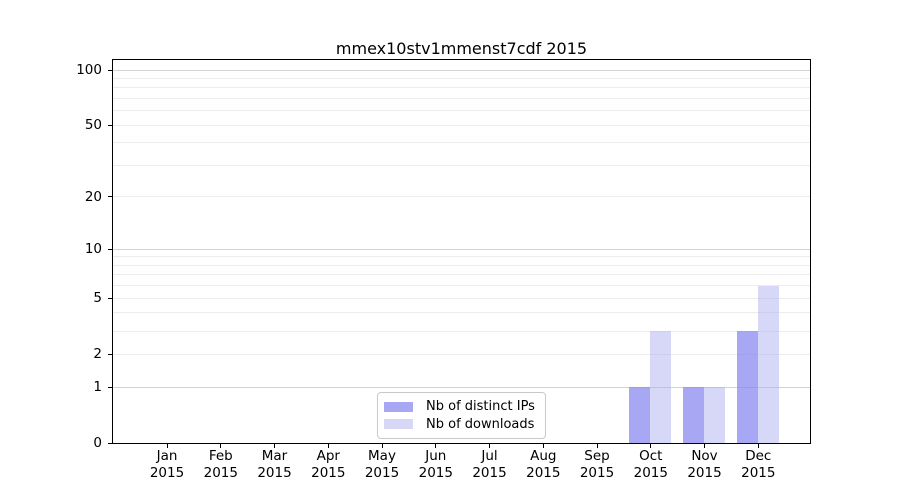 This screenshot has width=900, height=500. I want to click on x-tick-label: Sep 2015, so click(597, 464).